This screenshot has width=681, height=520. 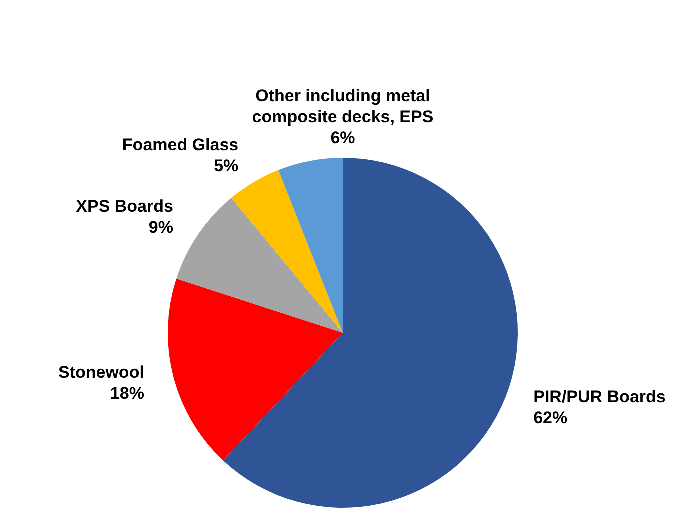 I want to click on slice-label: Foamed Glass, so click(x=180, y=145).